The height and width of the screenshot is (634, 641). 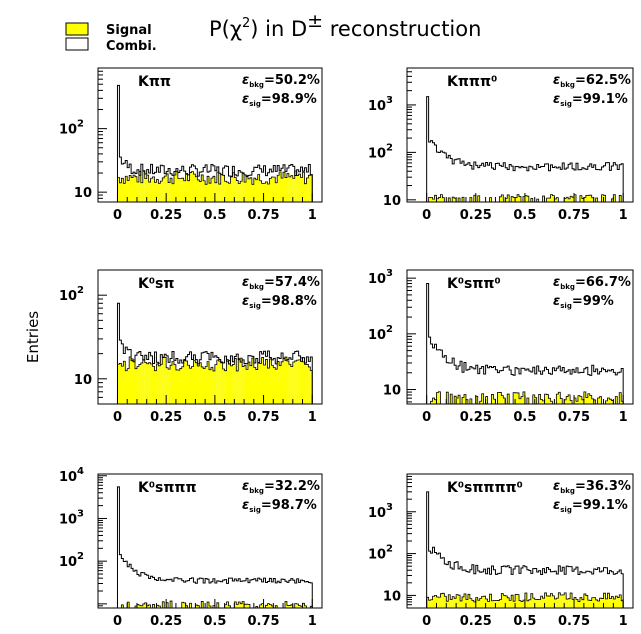 What do you see at coordinates (389, 100) in the screenshot?
I see `y-tick-exponent: 3` at bounding box center [389, 100].